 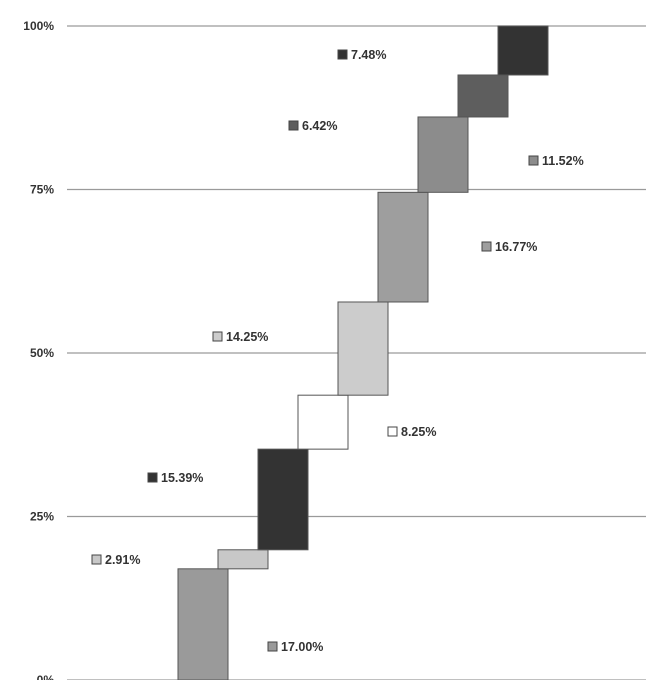 What do you see at coordinates (418, 432) in the screenshot?
I see `data-label: 8.25%` at bounding box center [418, 432].